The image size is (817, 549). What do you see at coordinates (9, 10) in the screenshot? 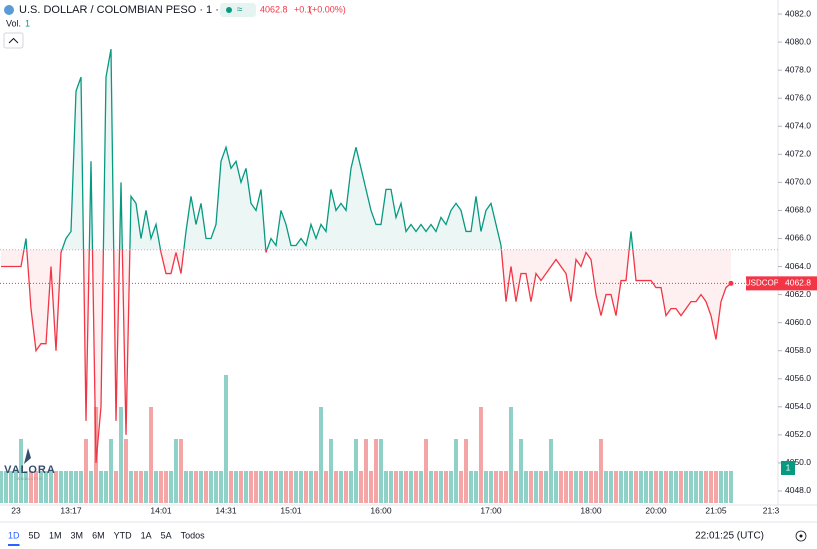
I see `symbol-icon` at bounding box center [9, 10].